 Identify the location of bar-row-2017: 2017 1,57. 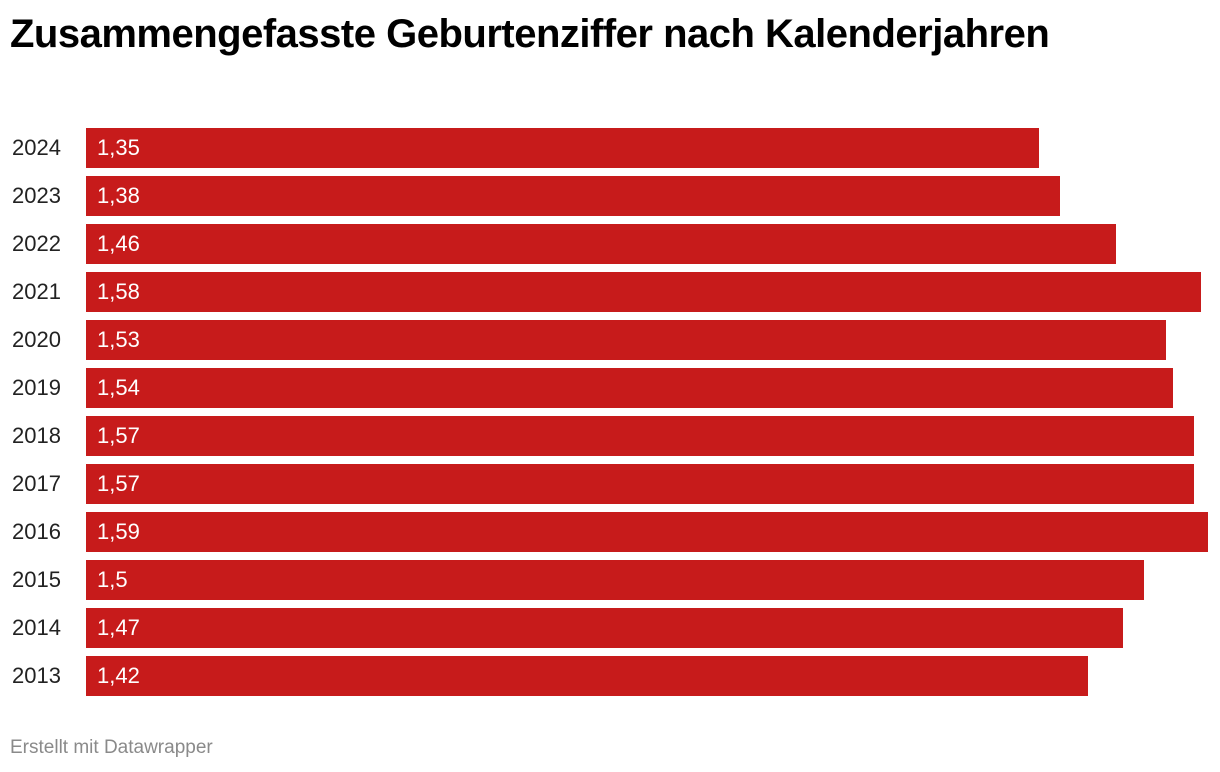
(610, 484).